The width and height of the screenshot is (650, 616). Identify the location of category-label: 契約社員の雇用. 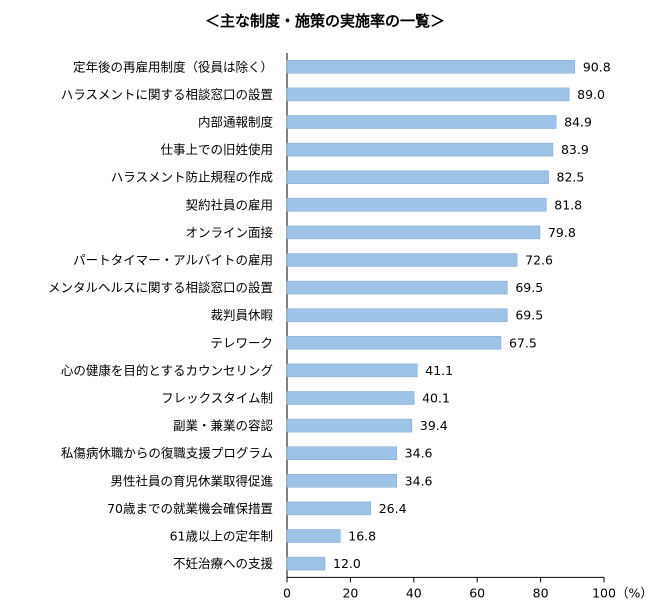
(229, 204).